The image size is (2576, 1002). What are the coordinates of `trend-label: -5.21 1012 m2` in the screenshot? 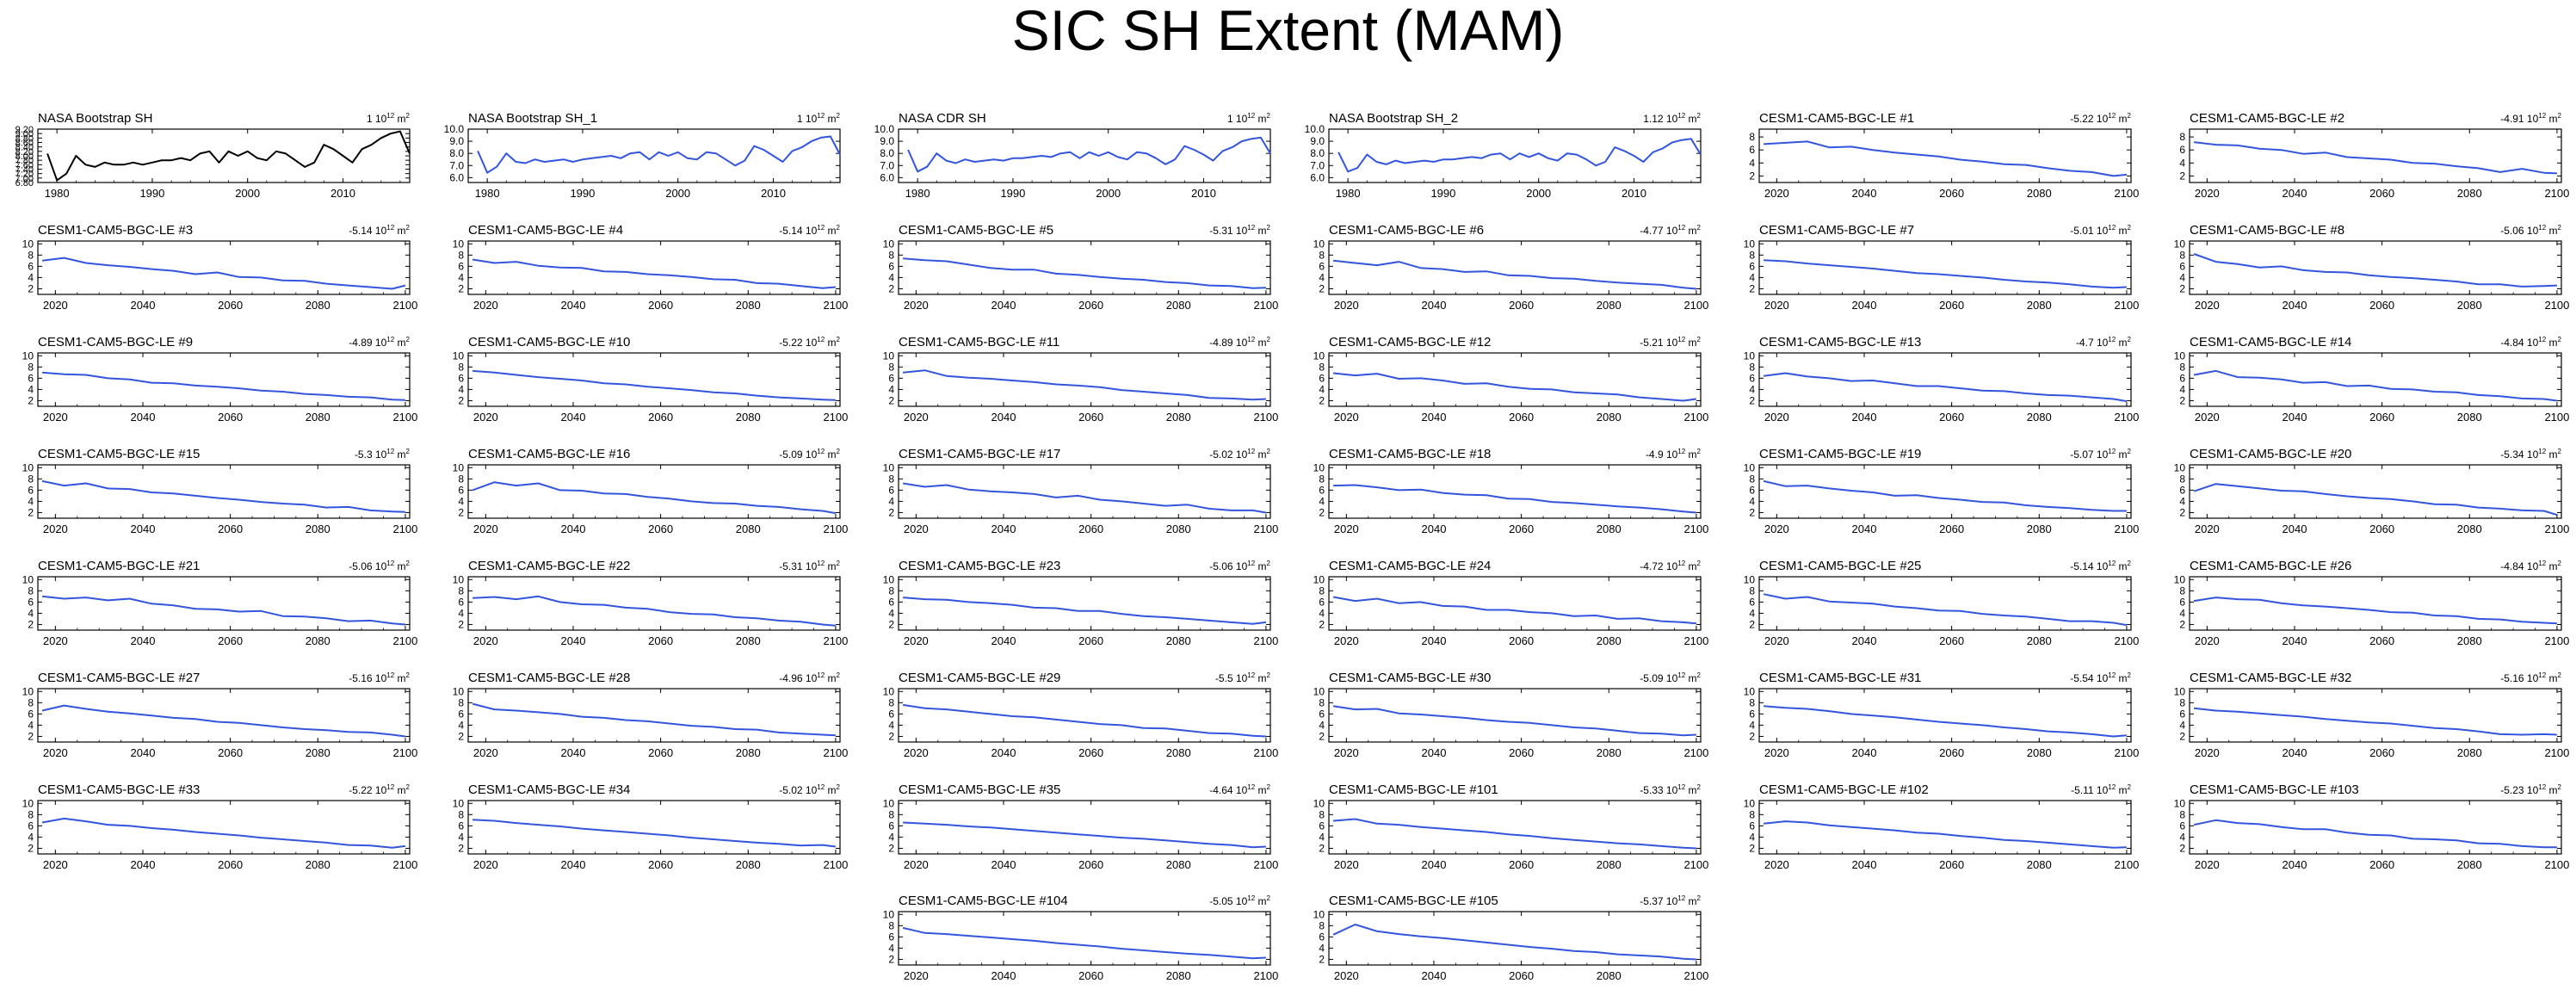 It's located at (1670, 343).